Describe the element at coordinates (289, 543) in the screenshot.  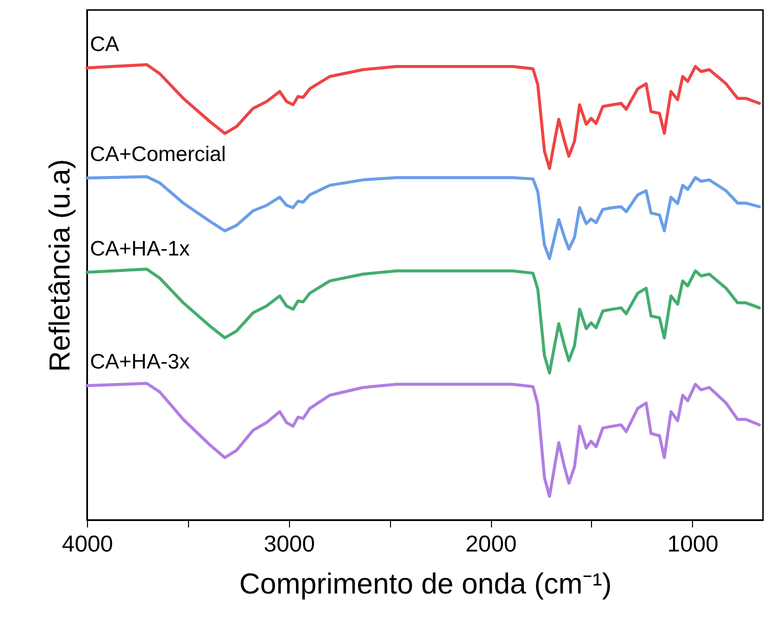
I see `x-tick-label: 3000` at that location.